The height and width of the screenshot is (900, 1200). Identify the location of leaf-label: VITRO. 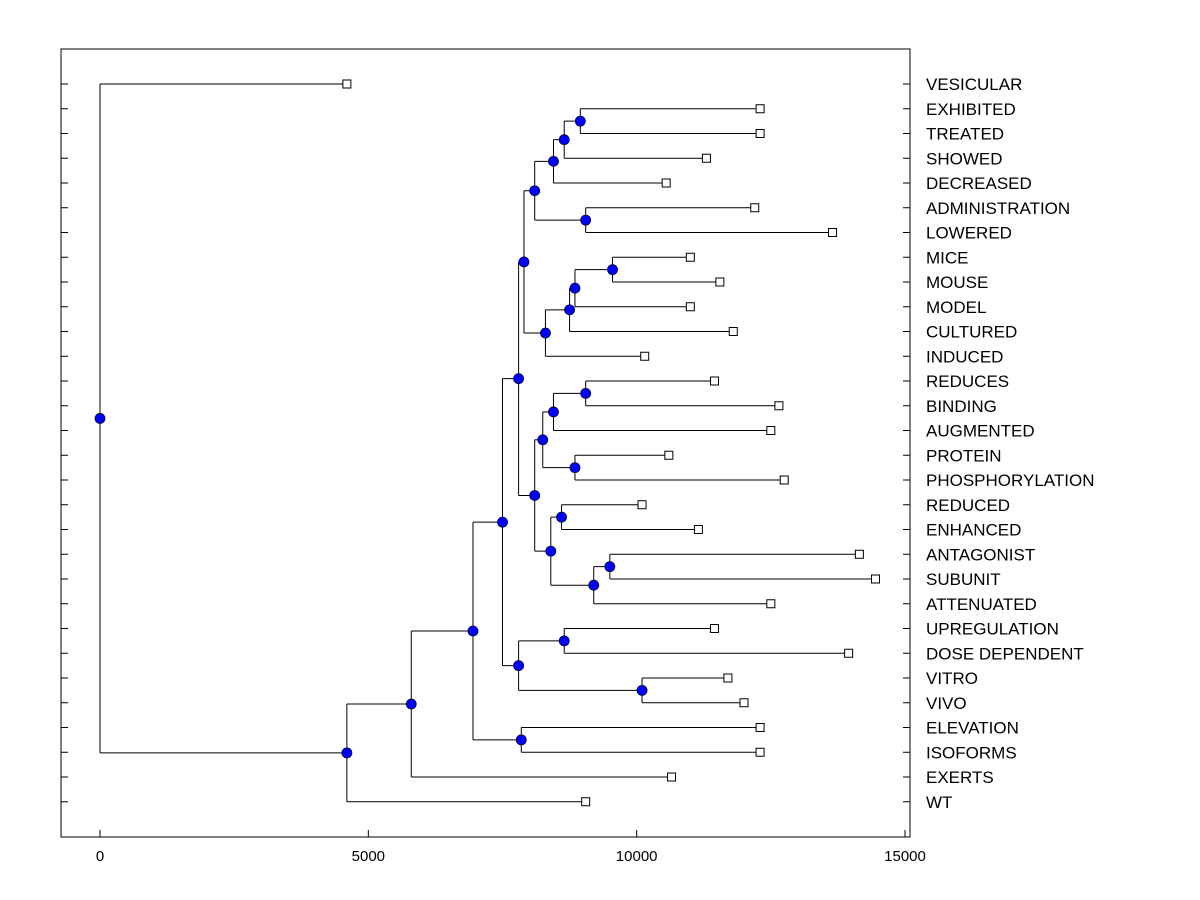
(952, 678).